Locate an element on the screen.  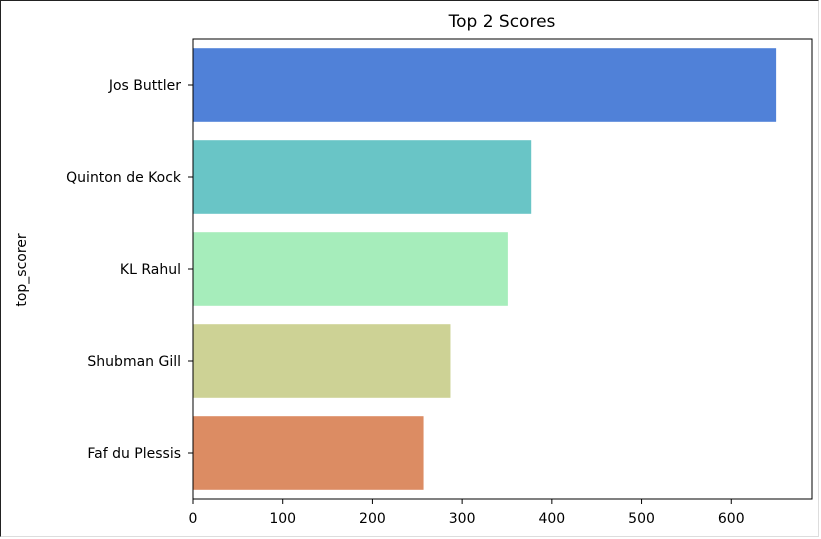
bar-quinton-de-kock is located at coordinates (362, 177).